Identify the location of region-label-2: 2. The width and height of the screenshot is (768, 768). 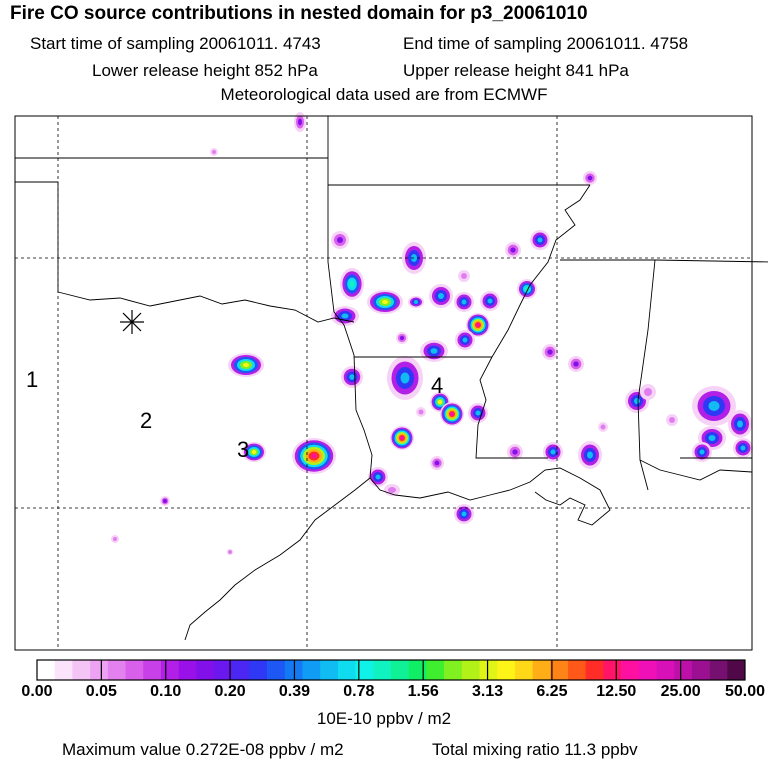
(146, 420).